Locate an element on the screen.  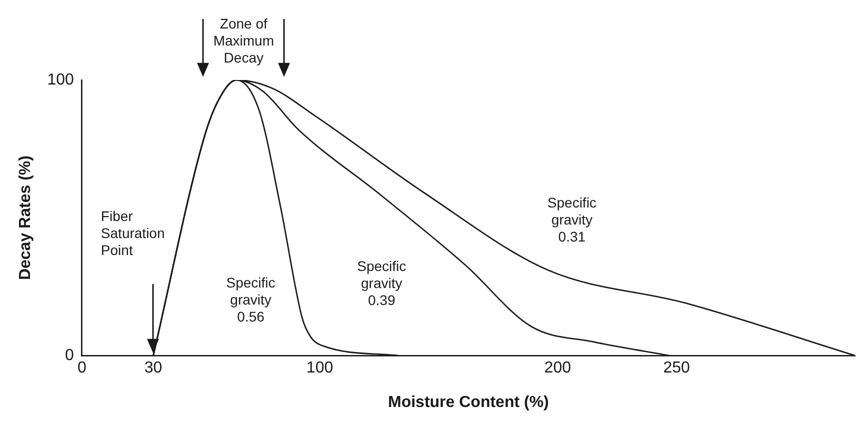
x-tick-label: 30 is located at coordinates (153, 368).